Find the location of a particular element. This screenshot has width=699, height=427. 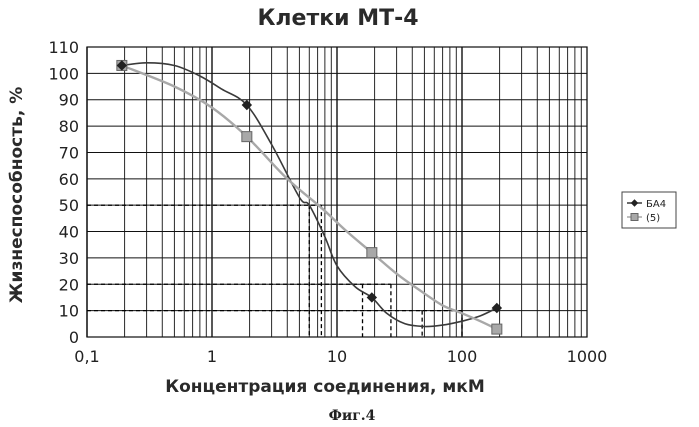

legend: БА4(5) is located at coordinates (649, 210).